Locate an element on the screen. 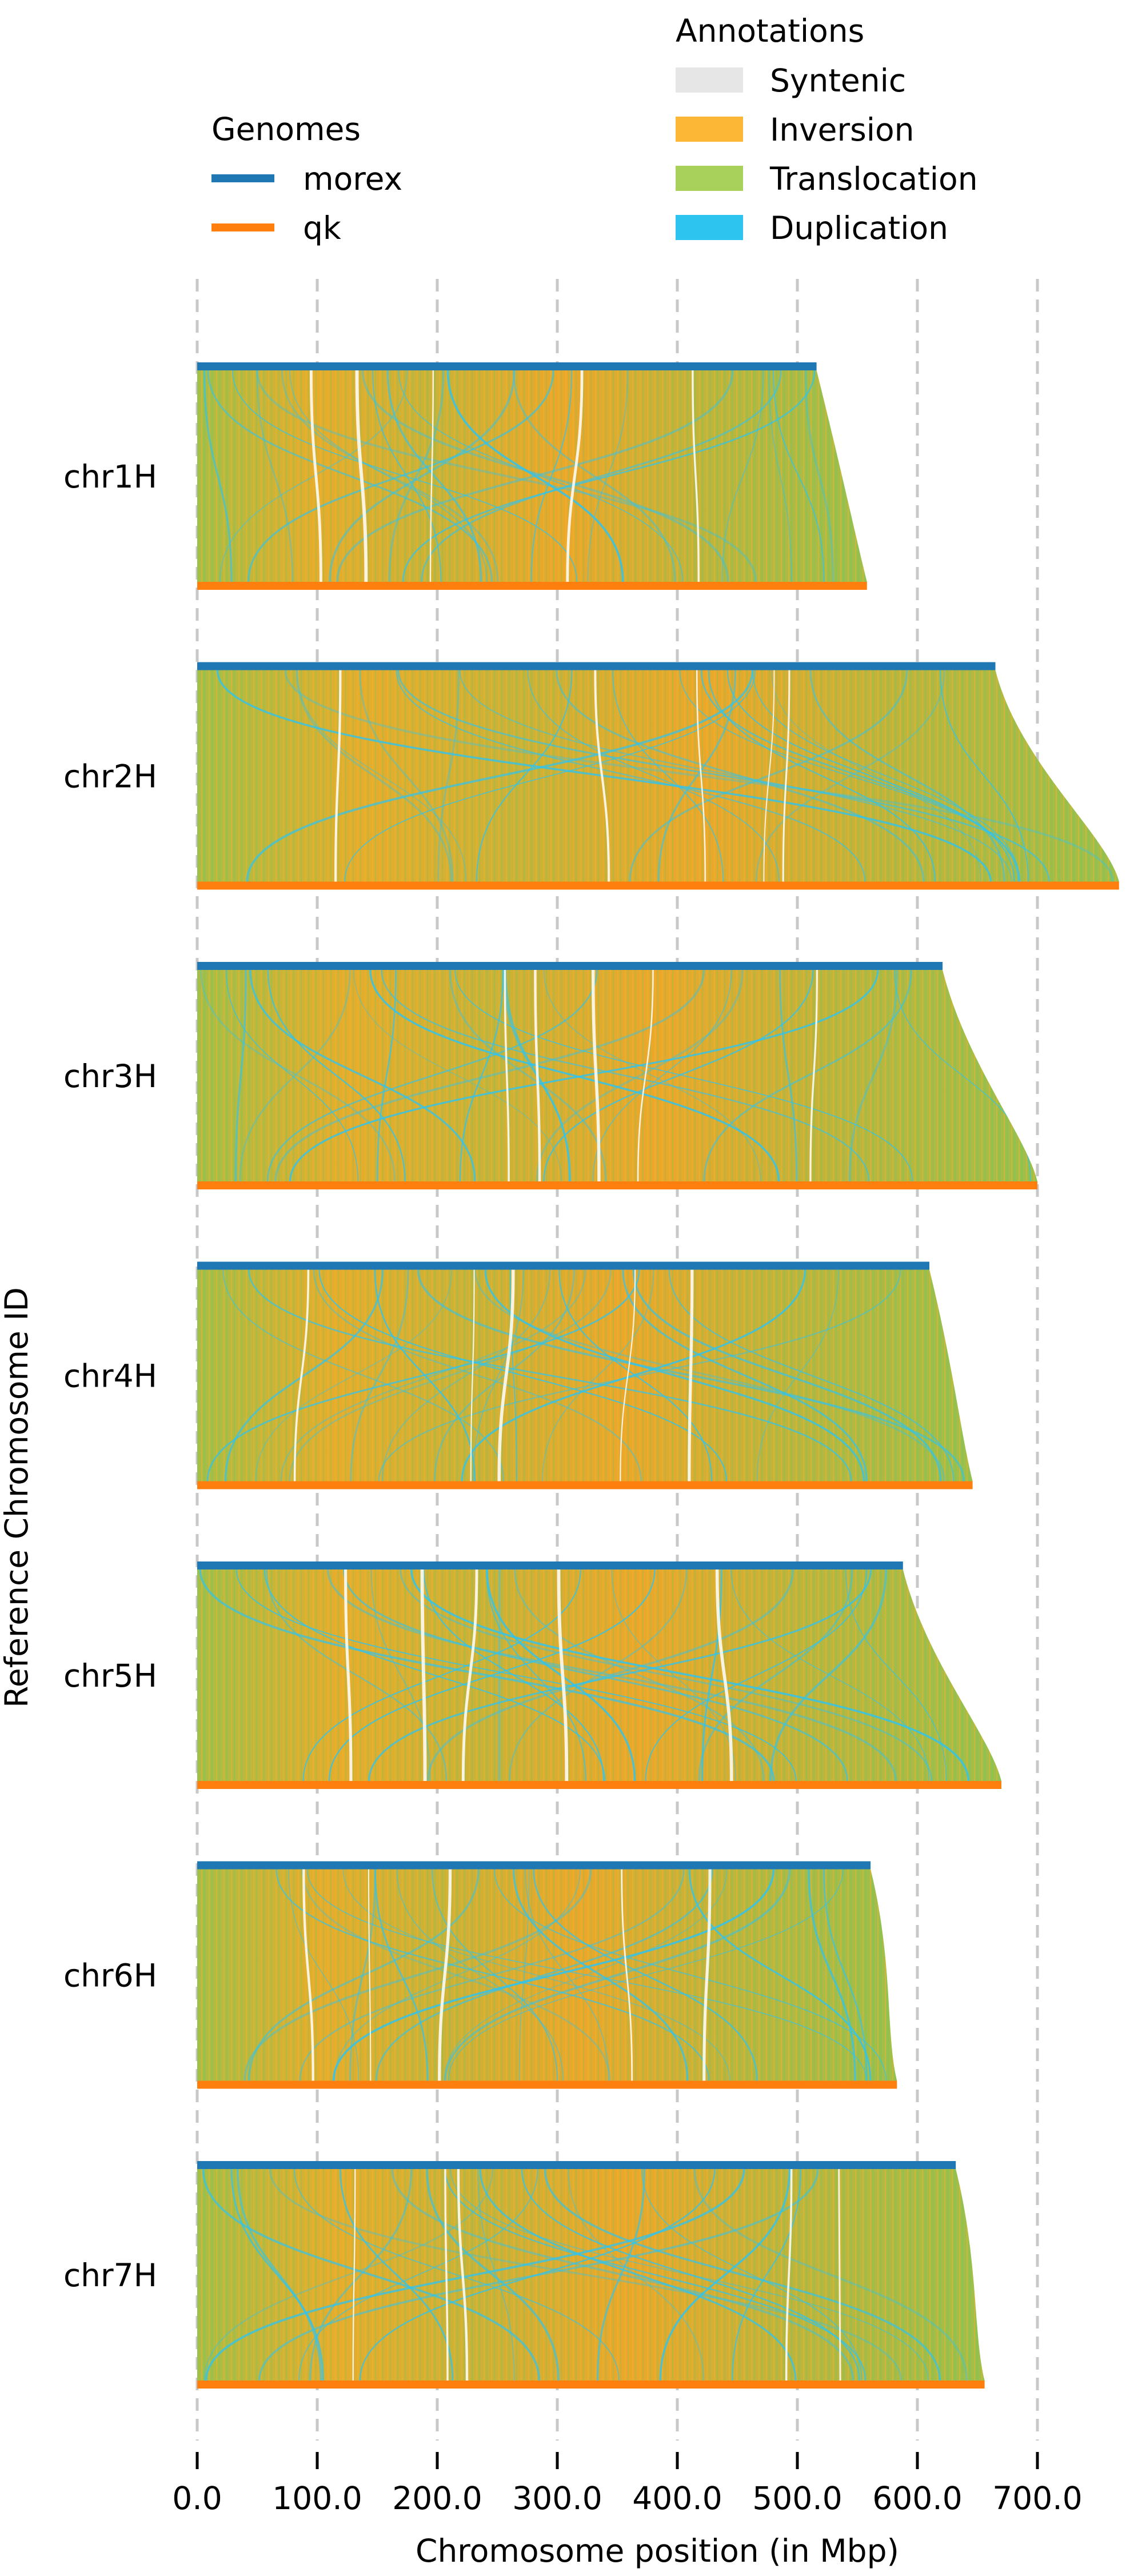 The height and width of the screenshot is (2576, 1134). x-tick-label-6: 600.0 is located at coordinates (917, 2499).